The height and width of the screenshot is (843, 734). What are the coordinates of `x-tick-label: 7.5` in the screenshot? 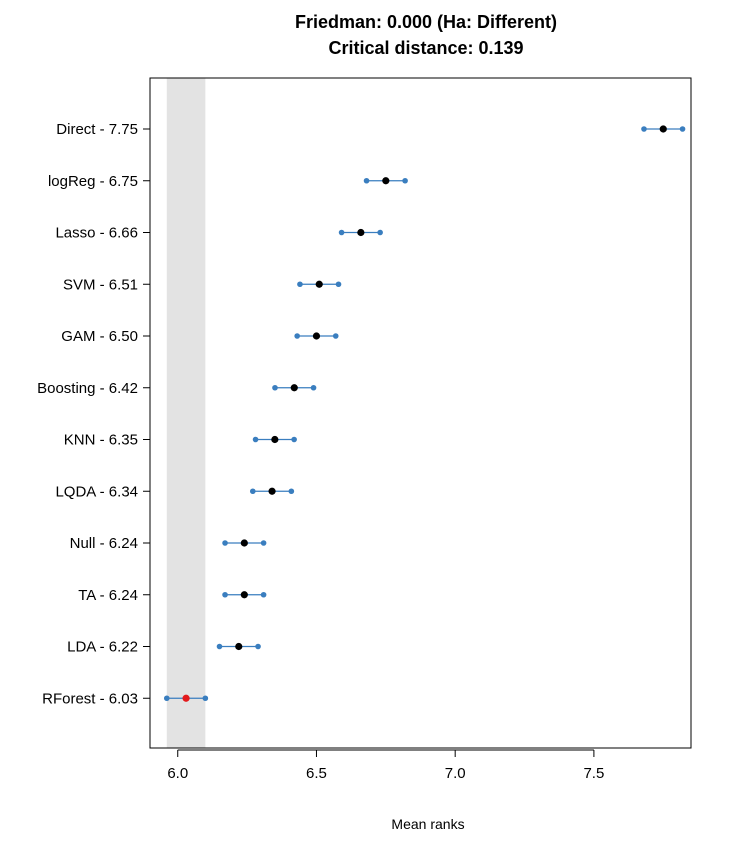 It's located at (593, 773).